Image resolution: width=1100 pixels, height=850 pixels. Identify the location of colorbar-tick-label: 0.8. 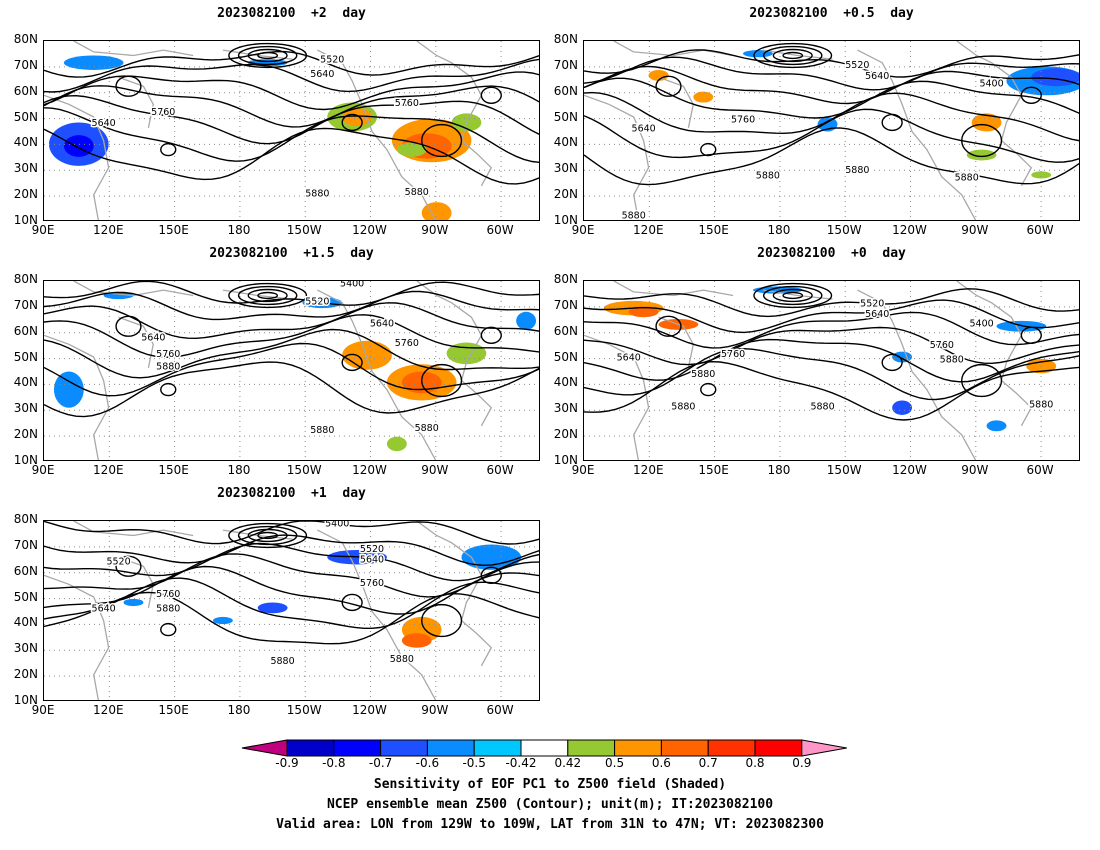
(755, 763).